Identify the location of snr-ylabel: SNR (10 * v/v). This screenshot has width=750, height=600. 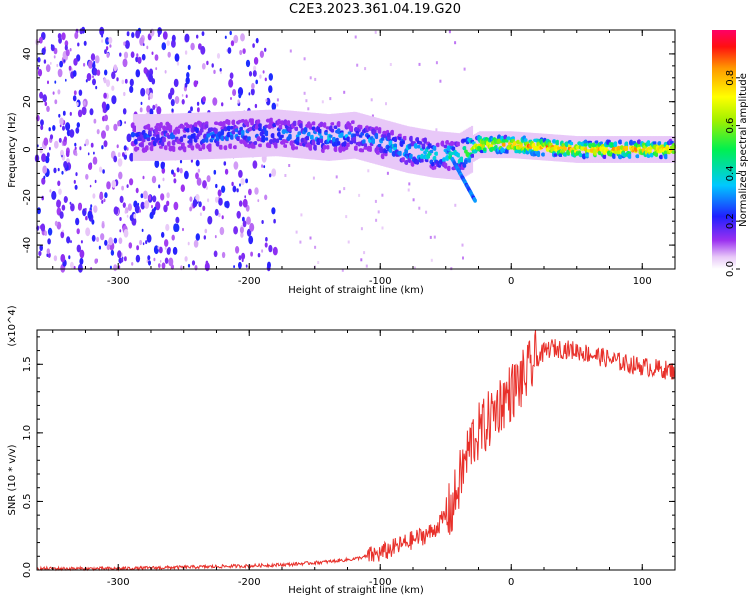
(12, 479).